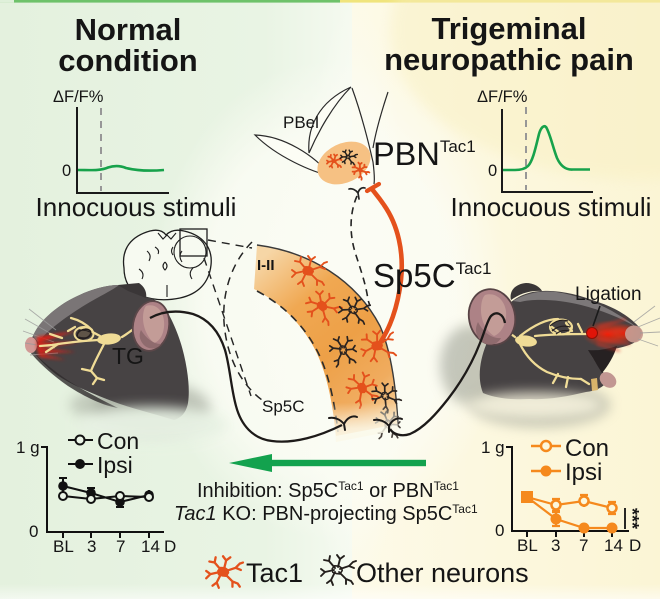 The image size is (660, 599). I want to click on svg-text: Sp5C, so click(283, 406).